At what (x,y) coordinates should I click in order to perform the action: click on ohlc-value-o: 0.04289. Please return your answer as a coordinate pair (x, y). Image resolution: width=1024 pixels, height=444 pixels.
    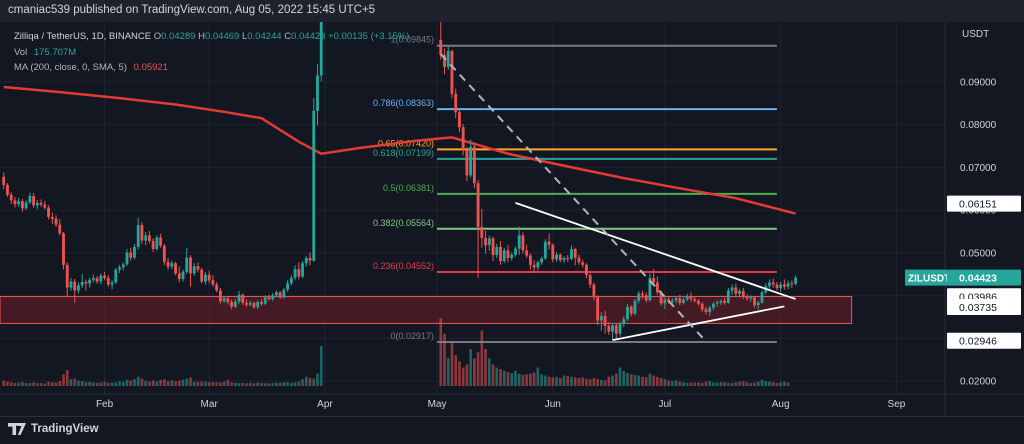
    Looking at the image, I should click on (178, 36).